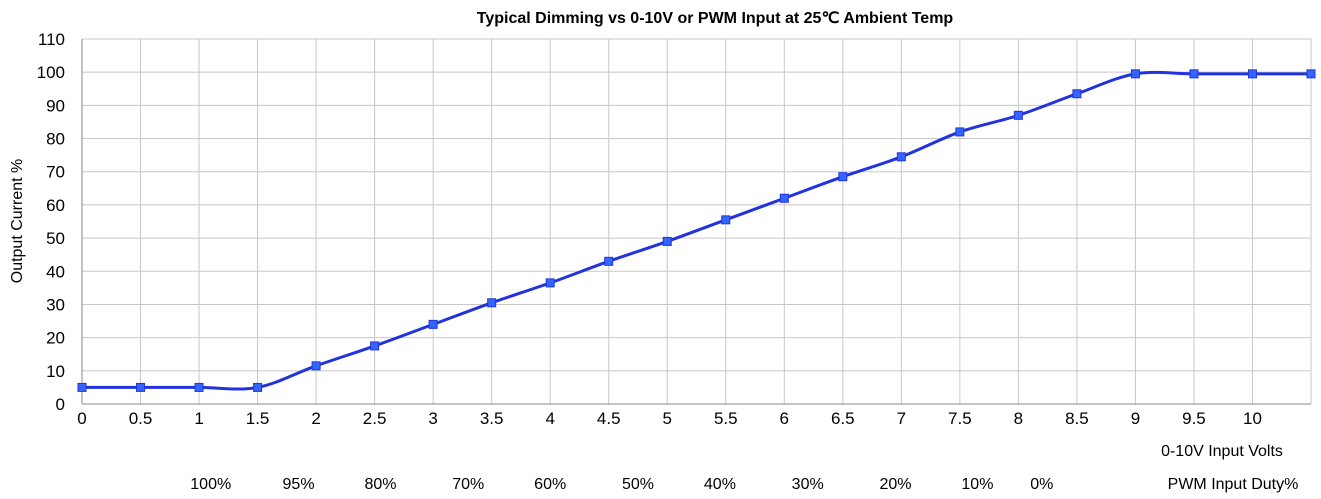 Image resolution: width=1321 pixels, height=499 pixels. What do you see at coordinates (960, 418) in the screenshot?
I see `x-tick-label: 7.5` at bounding box center [960, 418].